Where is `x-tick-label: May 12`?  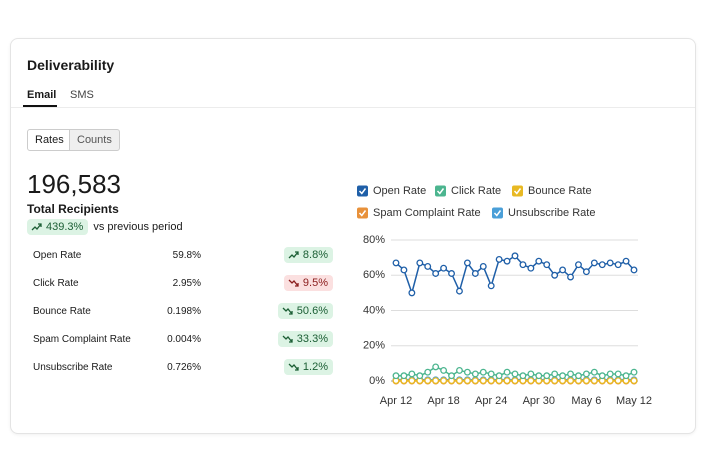
x-tick-label: May 12 is located at coordinates (634, 401).